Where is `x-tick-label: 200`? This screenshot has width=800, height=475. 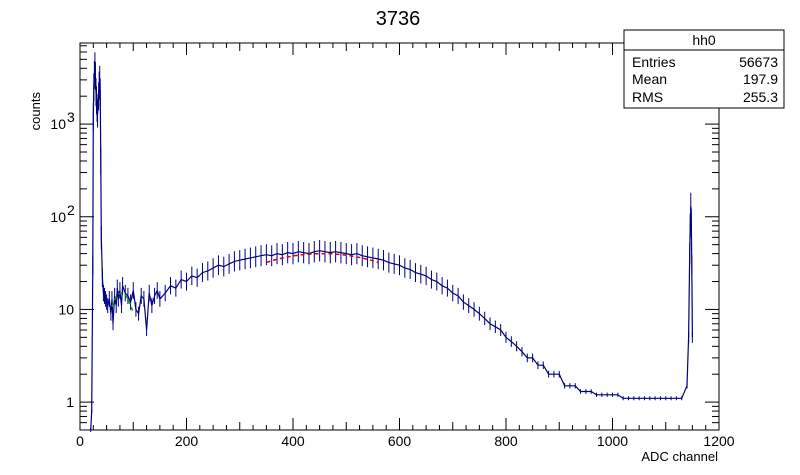 x-tick-label: 200 is located at coordinates (187, 441).